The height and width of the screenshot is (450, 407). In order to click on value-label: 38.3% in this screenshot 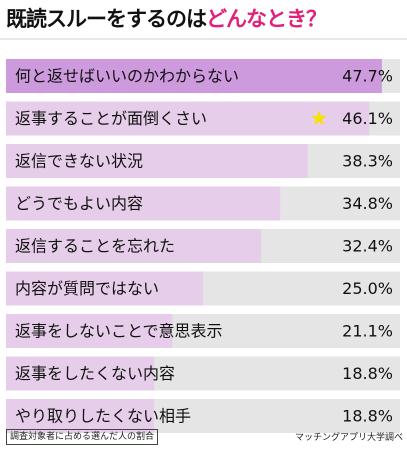, I will do `click(367, 161)`.